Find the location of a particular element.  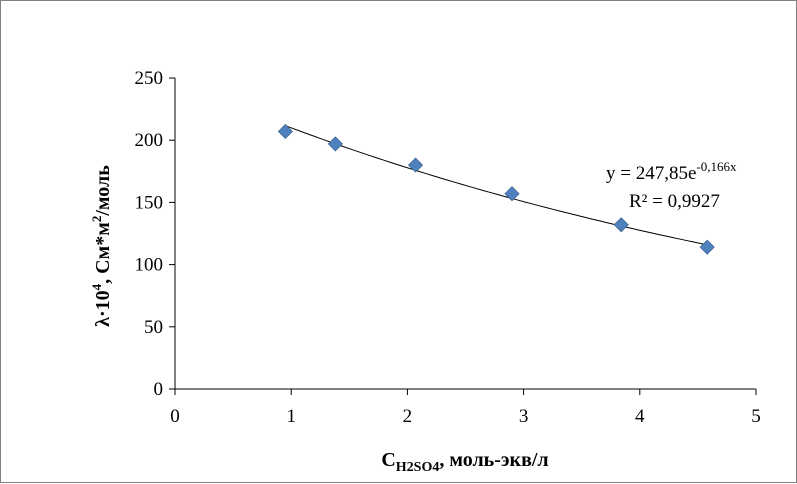

y-tick-label: 50 is located at coordinates (153, 327).